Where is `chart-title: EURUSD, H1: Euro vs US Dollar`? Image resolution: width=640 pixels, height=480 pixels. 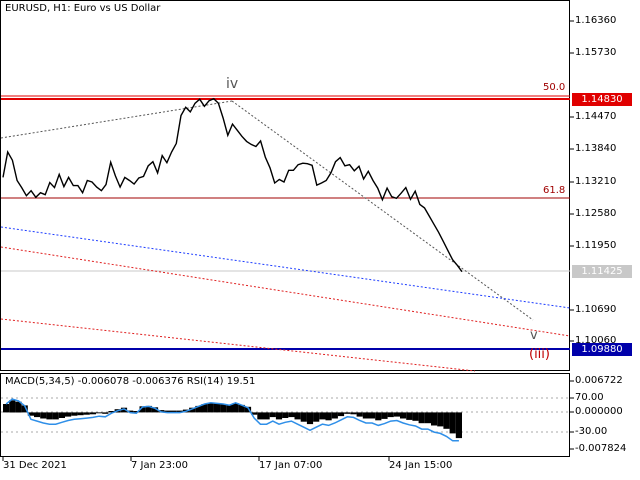 chart-title: EURUSD, H1: Euro vs US Dollar is located at coordinates (83, 8).